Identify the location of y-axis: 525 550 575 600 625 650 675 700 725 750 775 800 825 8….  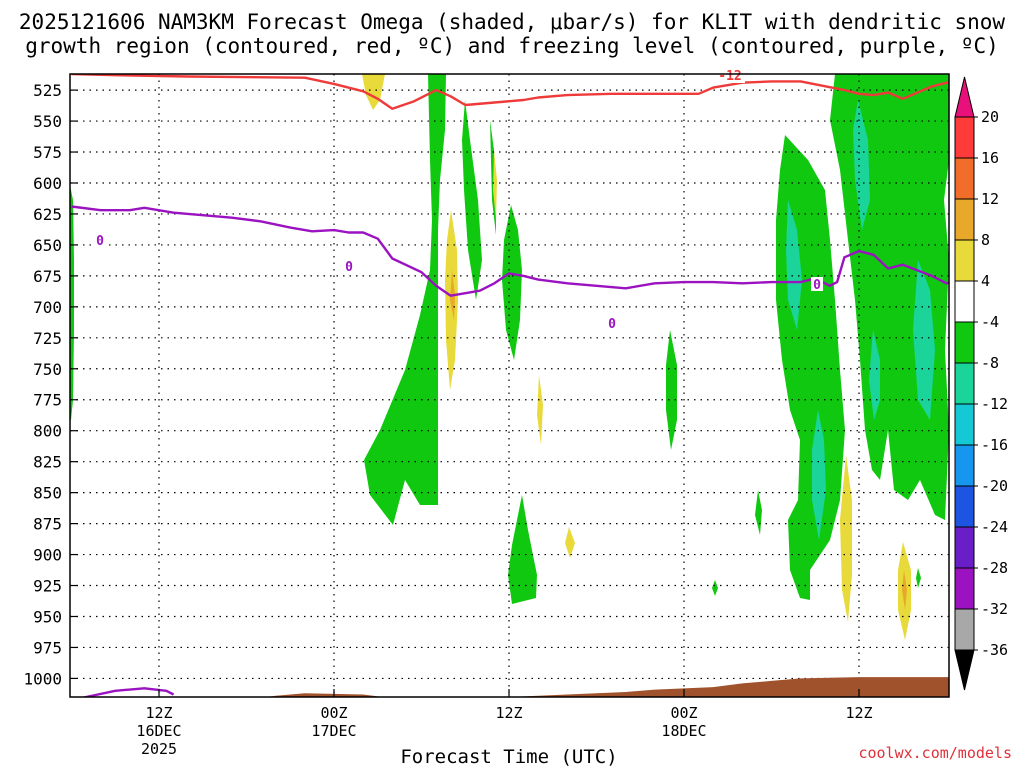
(50, 384).